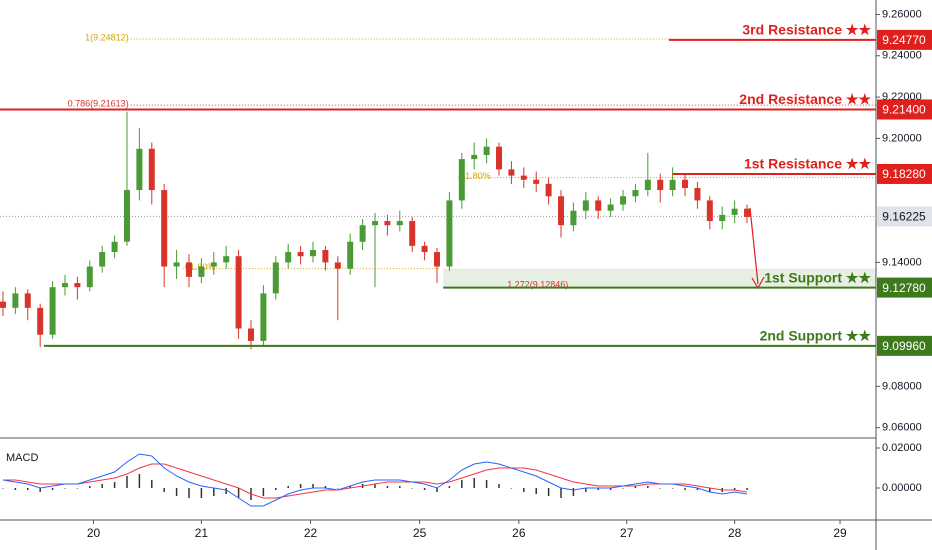 The width and height of the screenshot is (932, 550). I want to click on current-price-label: 9.16225, so click(904, 217).